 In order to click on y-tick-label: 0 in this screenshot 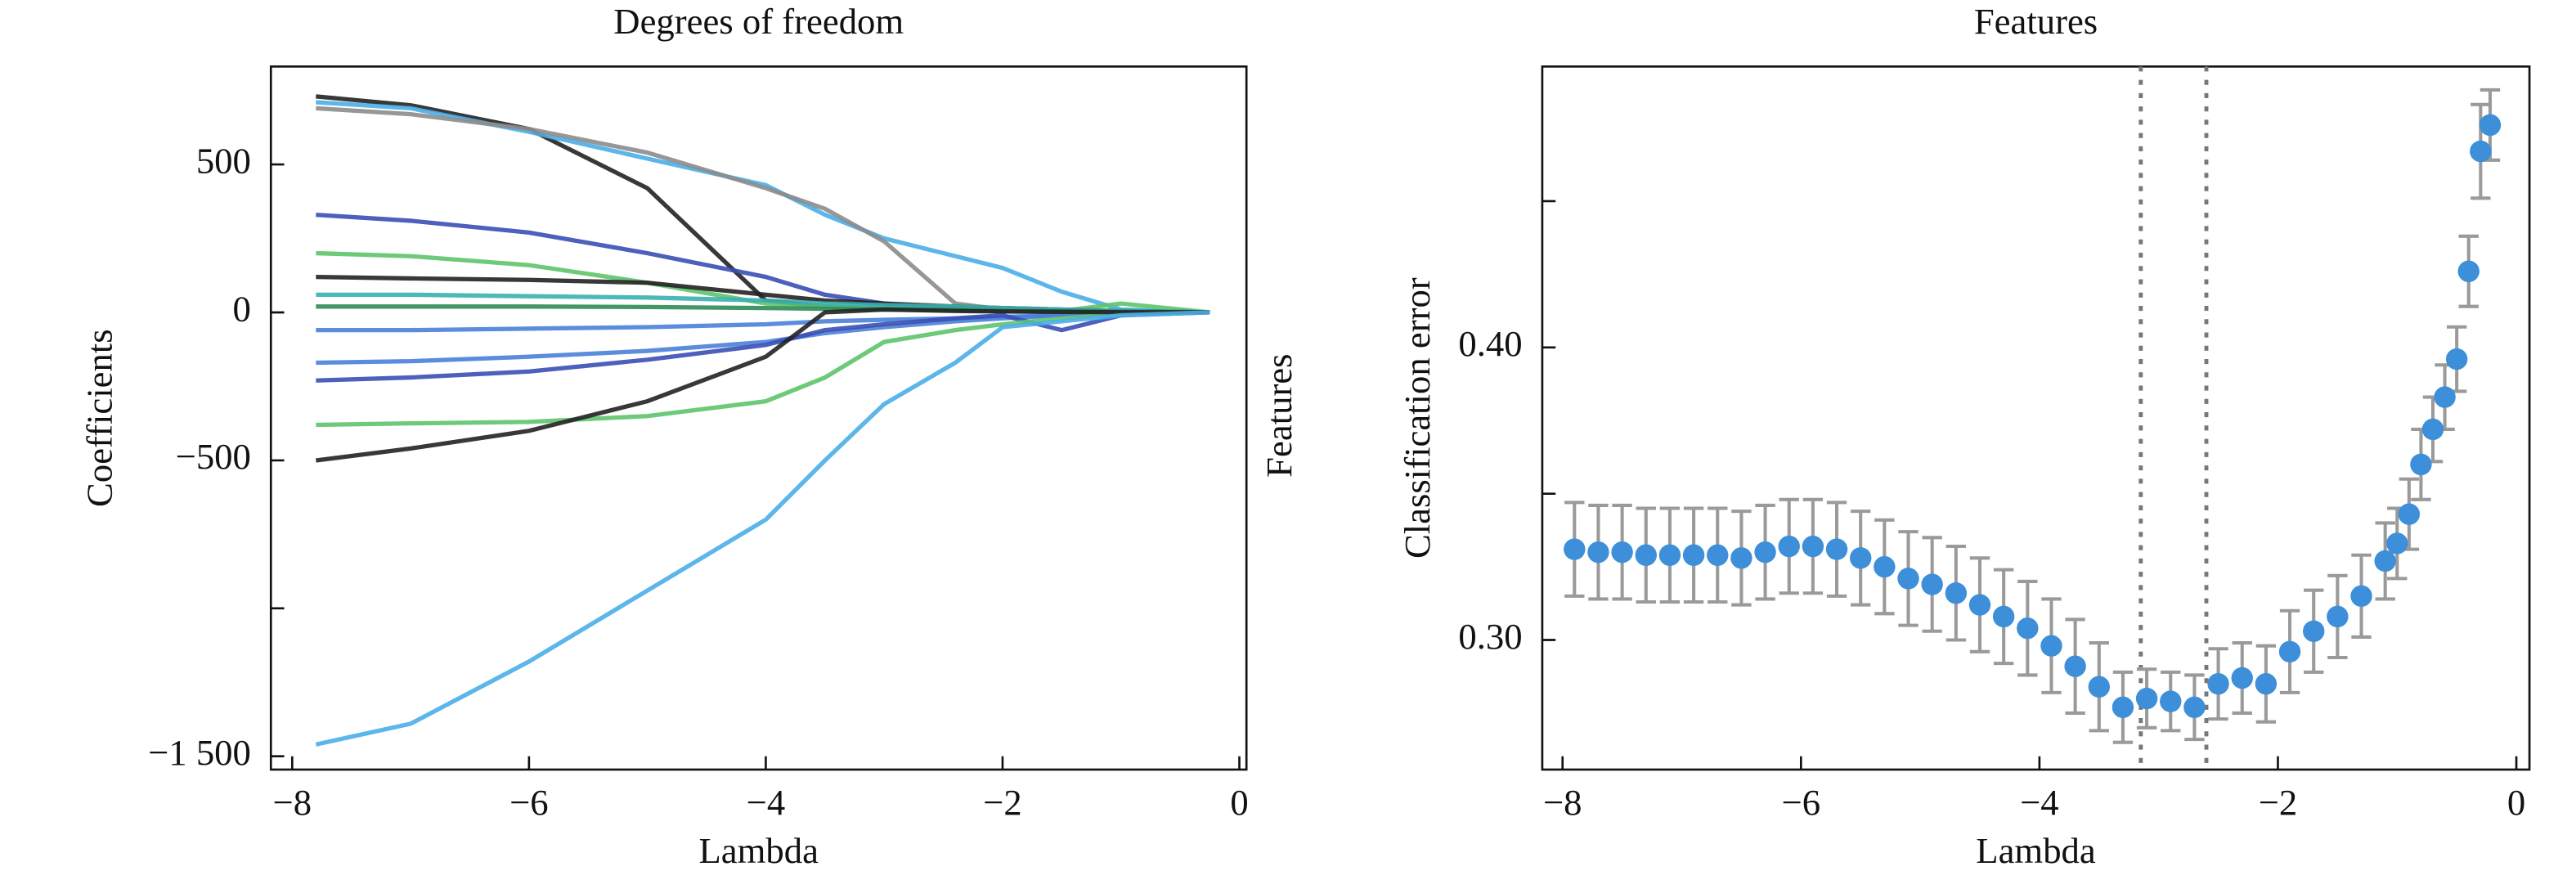, I will do `click(242, 308)`.